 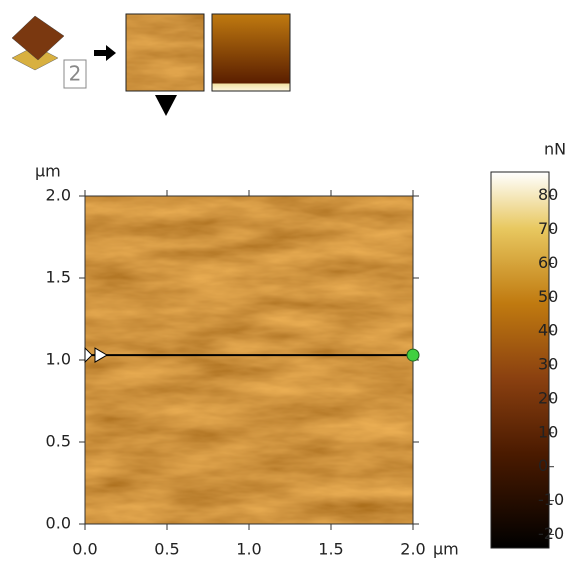 What do you see at coordinates (166, 105) in the screenshot?
I see `selection-marker` at bounding box center [166, 105].